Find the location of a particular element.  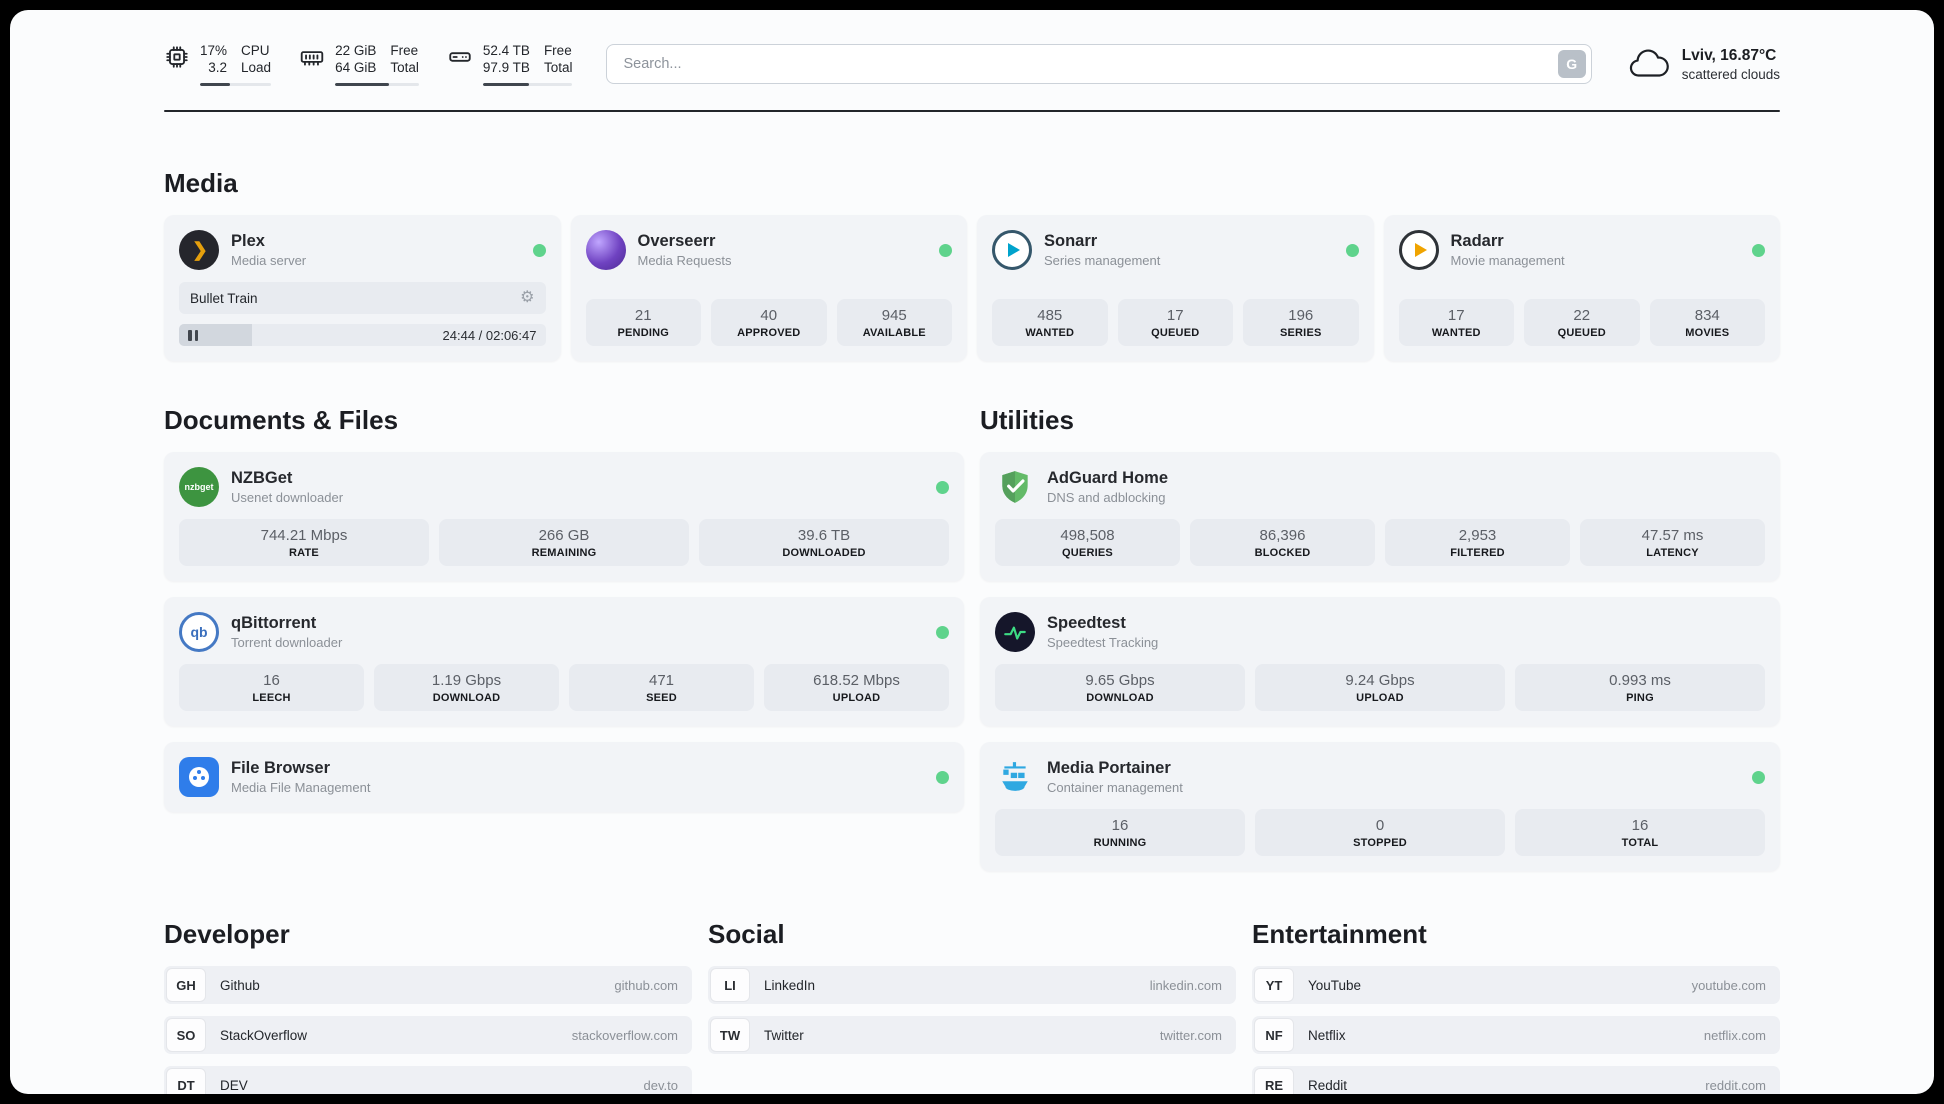

section-title-developer: Developer is located at coordinates (227, 934).